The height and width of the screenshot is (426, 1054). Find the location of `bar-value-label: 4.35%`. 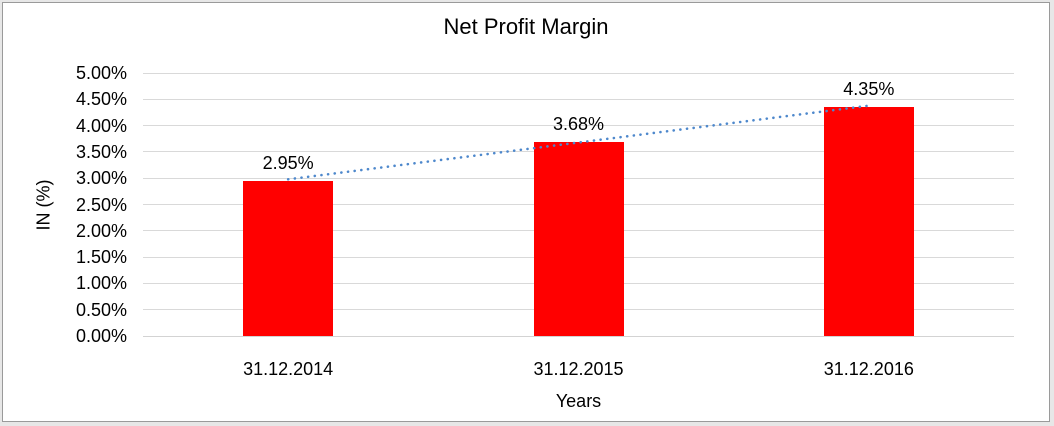

bar-value-label: 4.35% is located at coordinates (869, 89).